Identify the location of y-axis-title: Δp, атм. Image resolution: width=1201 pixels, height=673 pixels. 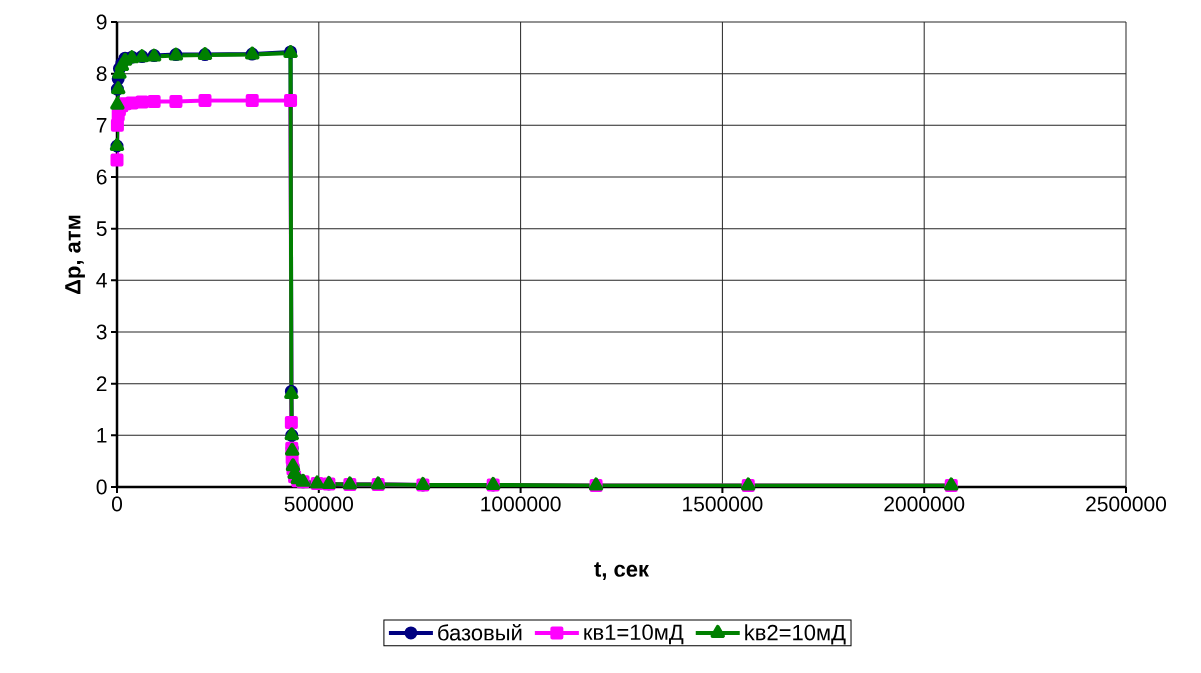
(75, 254).